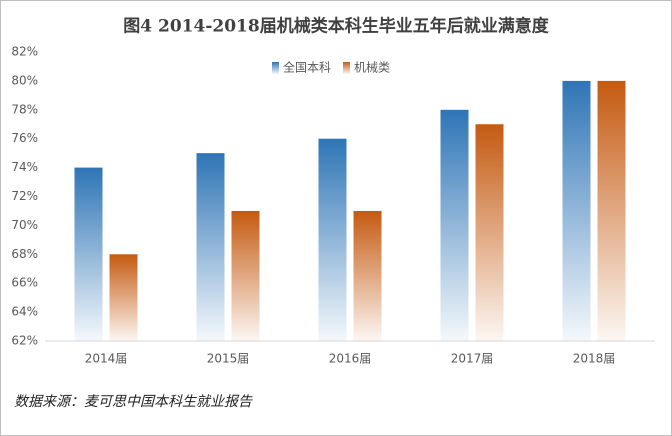 This screenshot has height=436, width=672. Describe the element at coordinates (24, 109) in the screenshot. I see `y-tick-label: 78%` at that location.